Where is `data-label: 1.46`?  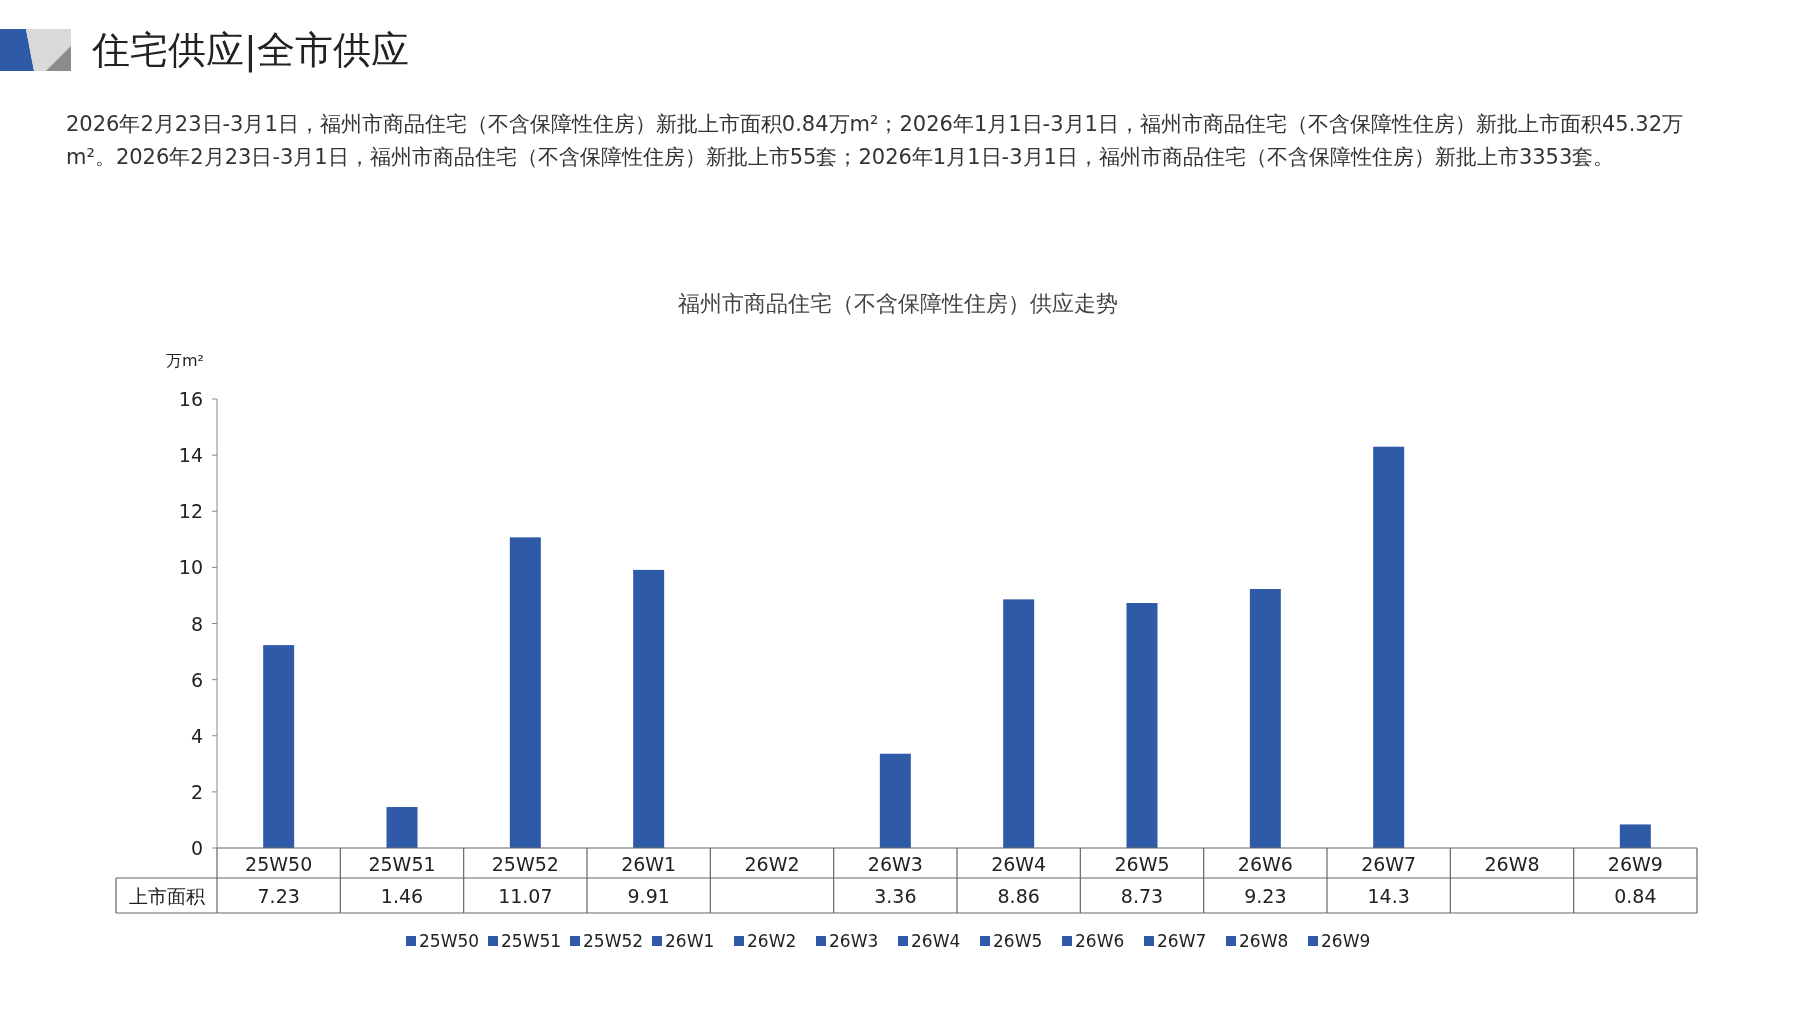
data-label: 1.46 is located at coordinates (402, 896).